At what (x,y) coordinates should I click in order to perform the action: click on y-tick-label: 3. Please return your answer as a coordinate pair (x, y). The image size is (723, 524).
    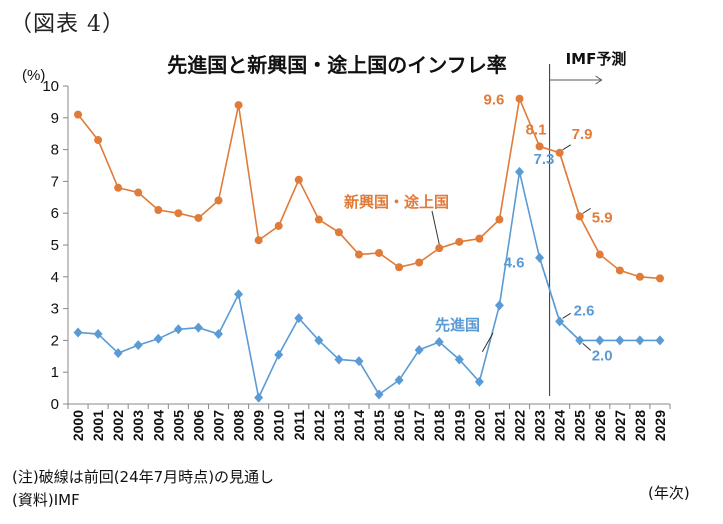
    Looking at the image, I should click on (55, 309).